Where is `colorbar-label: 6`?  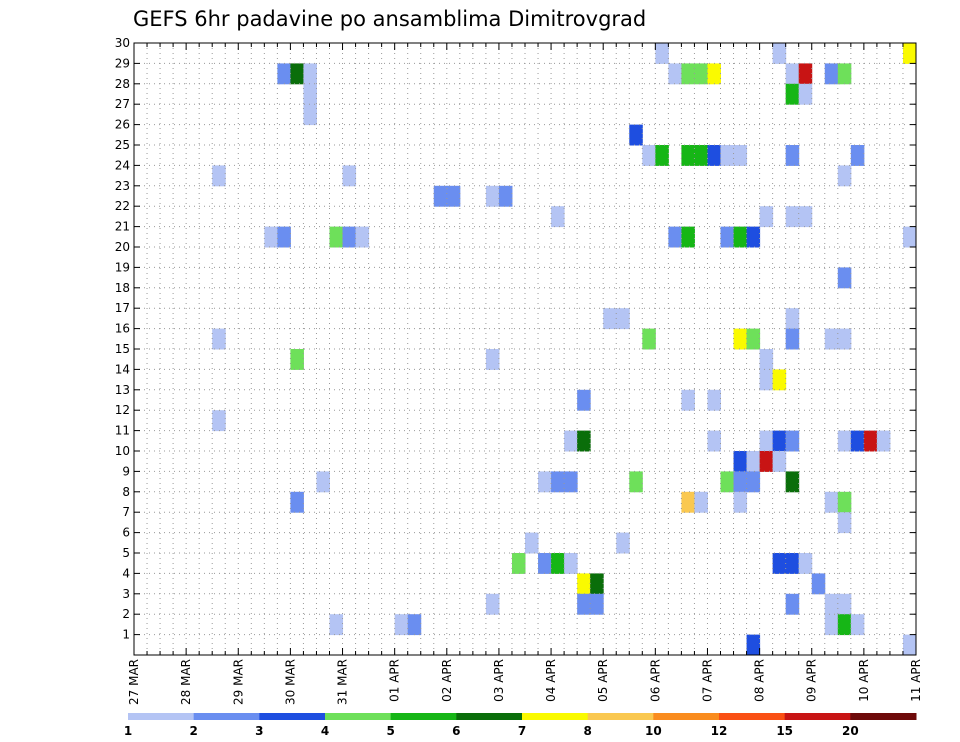 colorbar-label: 6 is located at coordinates (456, 731).